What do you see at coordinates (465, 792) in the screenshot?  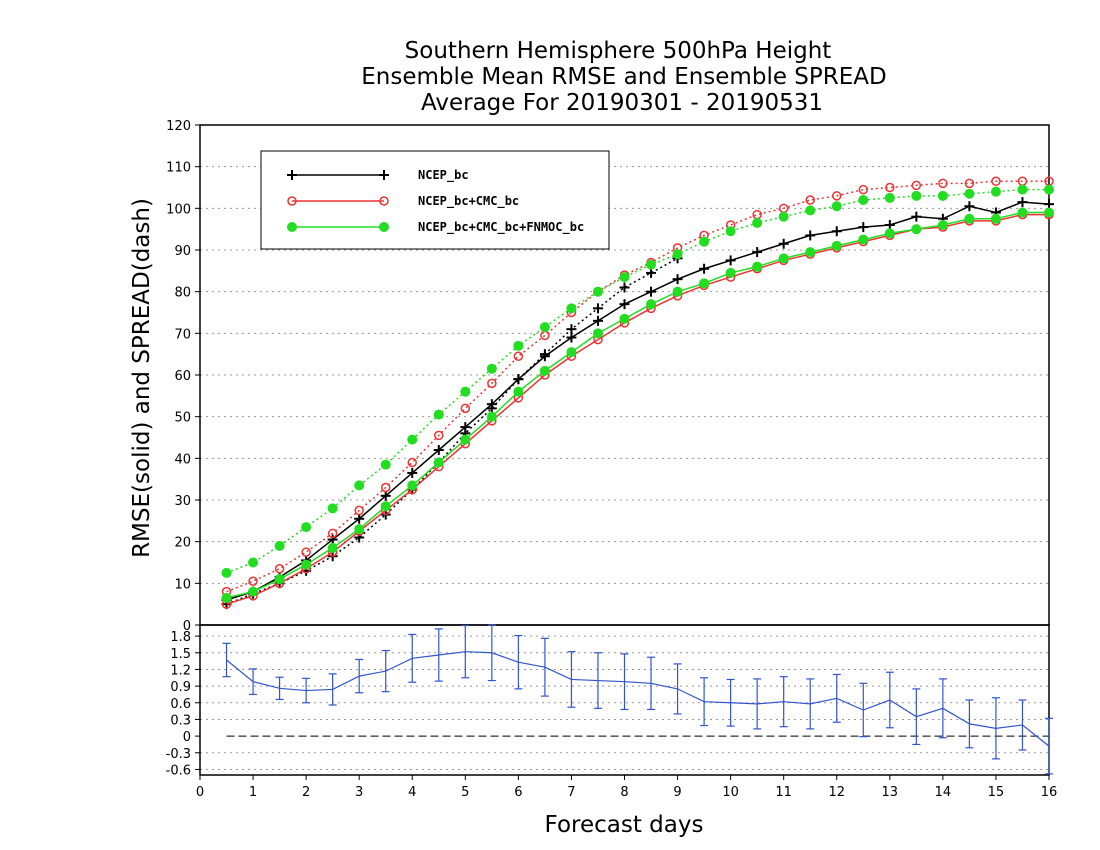 I see `x-tick-label: 5` at bounding box center [465, 792].